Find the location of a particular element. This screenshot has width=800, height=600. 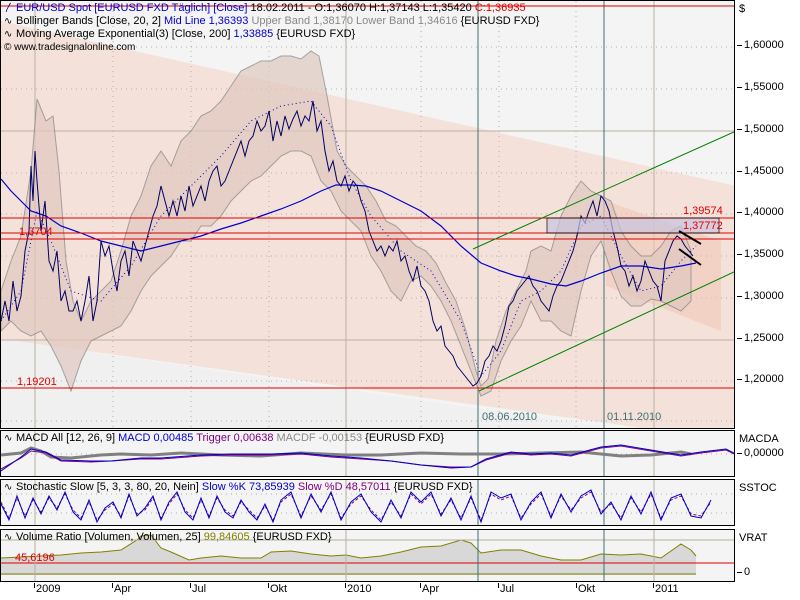

stochastic-name: Stochastic Slow [5, 3, 3, 80, 20, Nein] is located at coordinates (107, 487).